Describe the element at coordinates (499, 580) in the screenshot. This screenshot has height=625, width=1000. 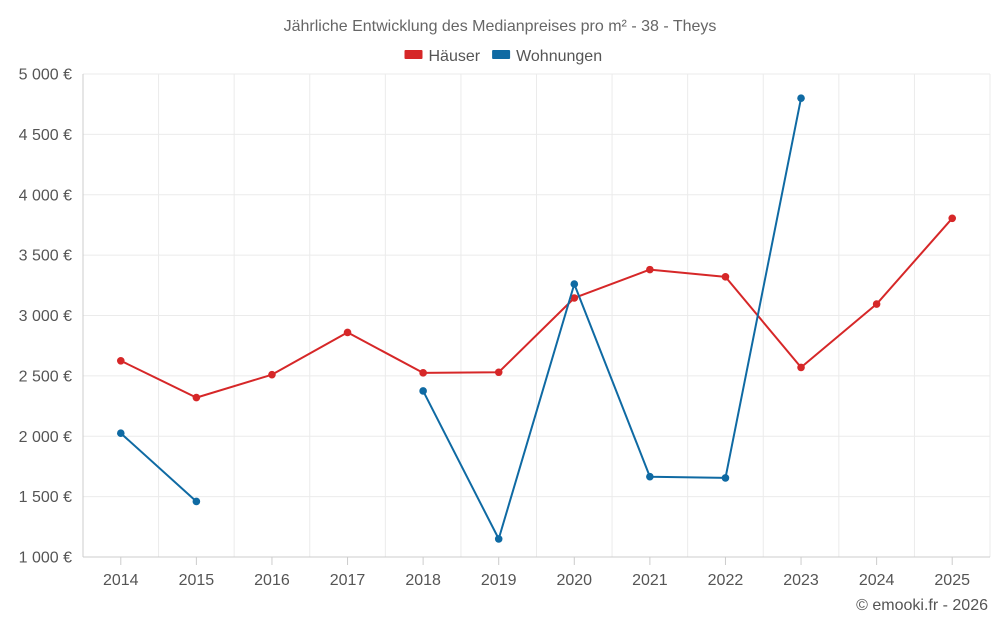
I see `x-tick-label: 2019` at that location.